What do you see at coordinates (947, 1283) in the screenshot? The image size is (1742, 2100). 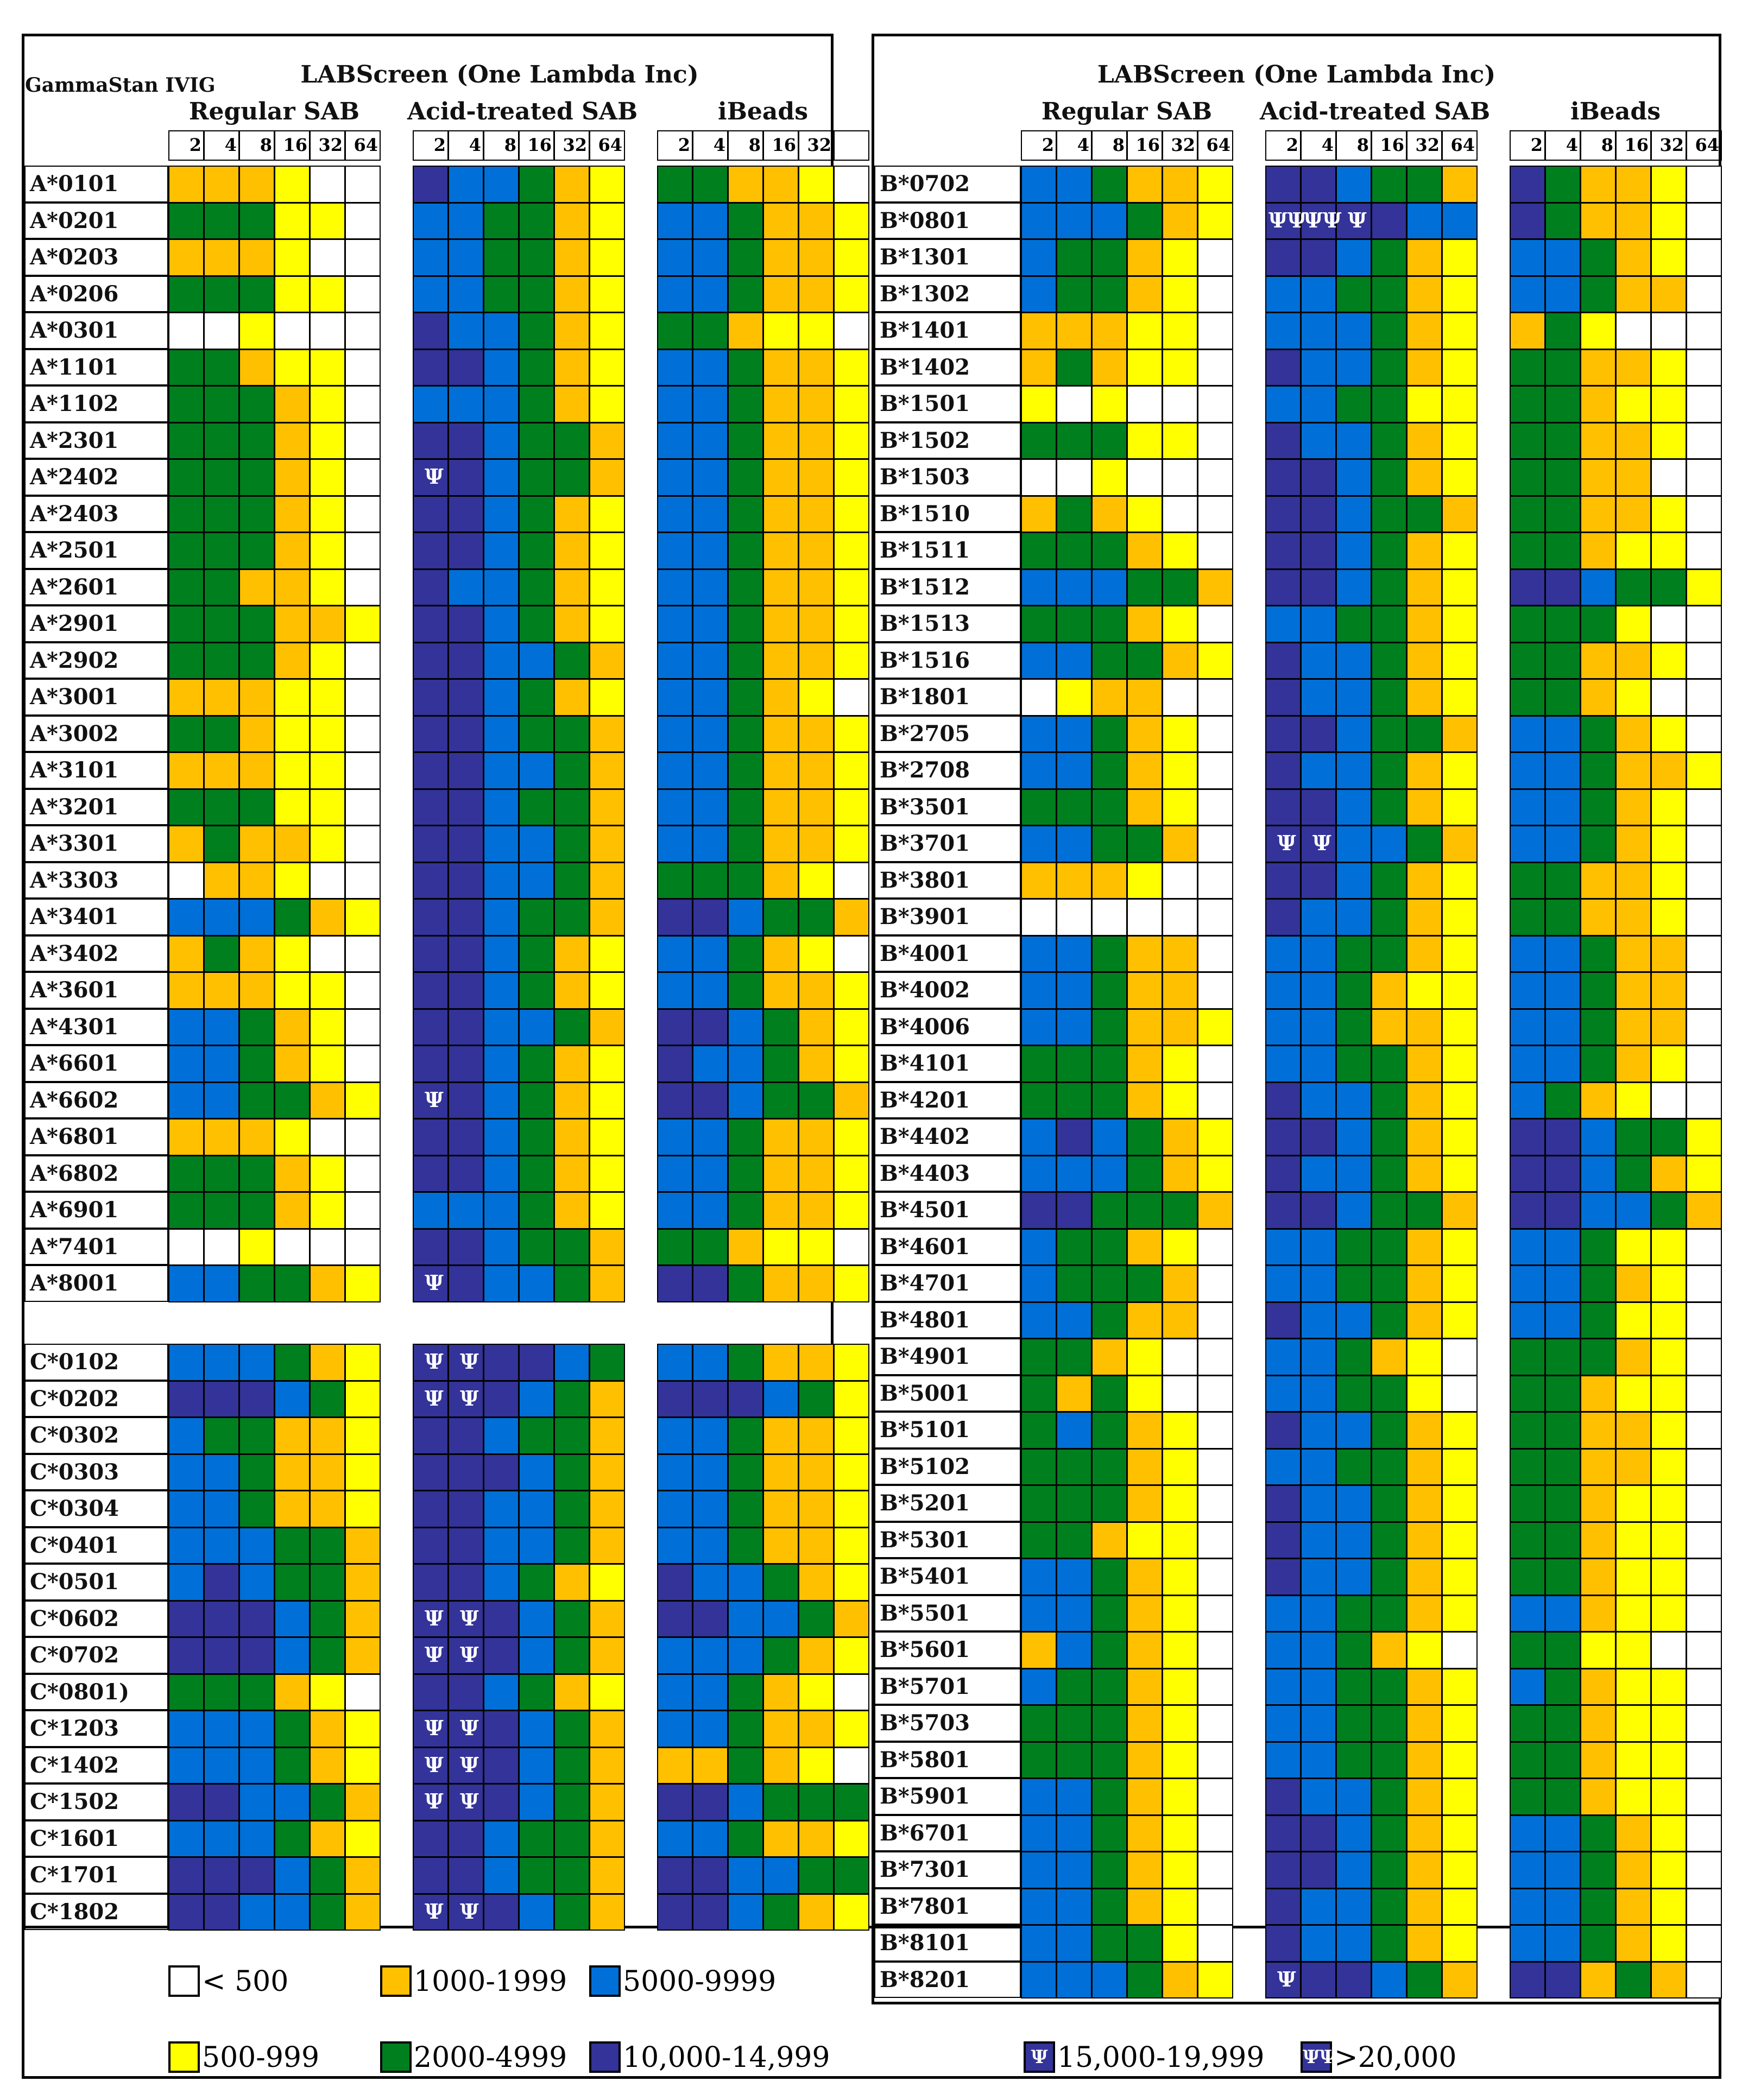 I see `allele-label: B*4701` at bounding box center [947, 1283].